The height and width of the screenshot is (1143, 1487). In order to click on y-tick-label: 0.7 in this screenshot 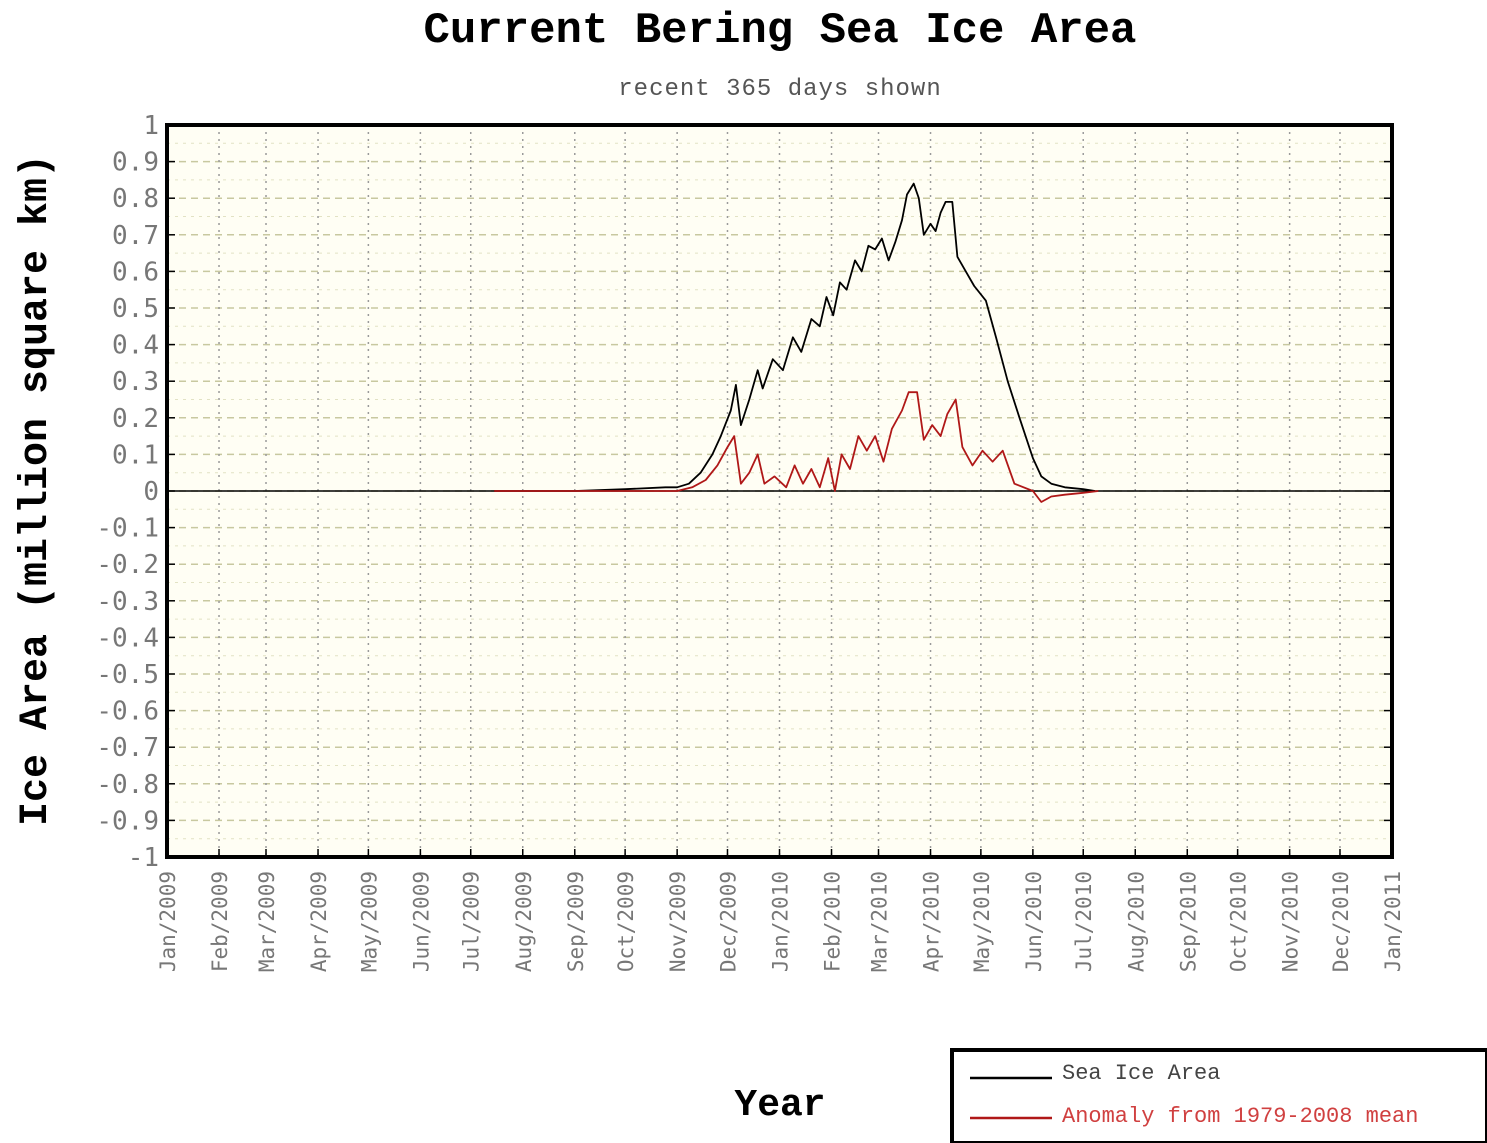, I will do `click(135, 236)`.